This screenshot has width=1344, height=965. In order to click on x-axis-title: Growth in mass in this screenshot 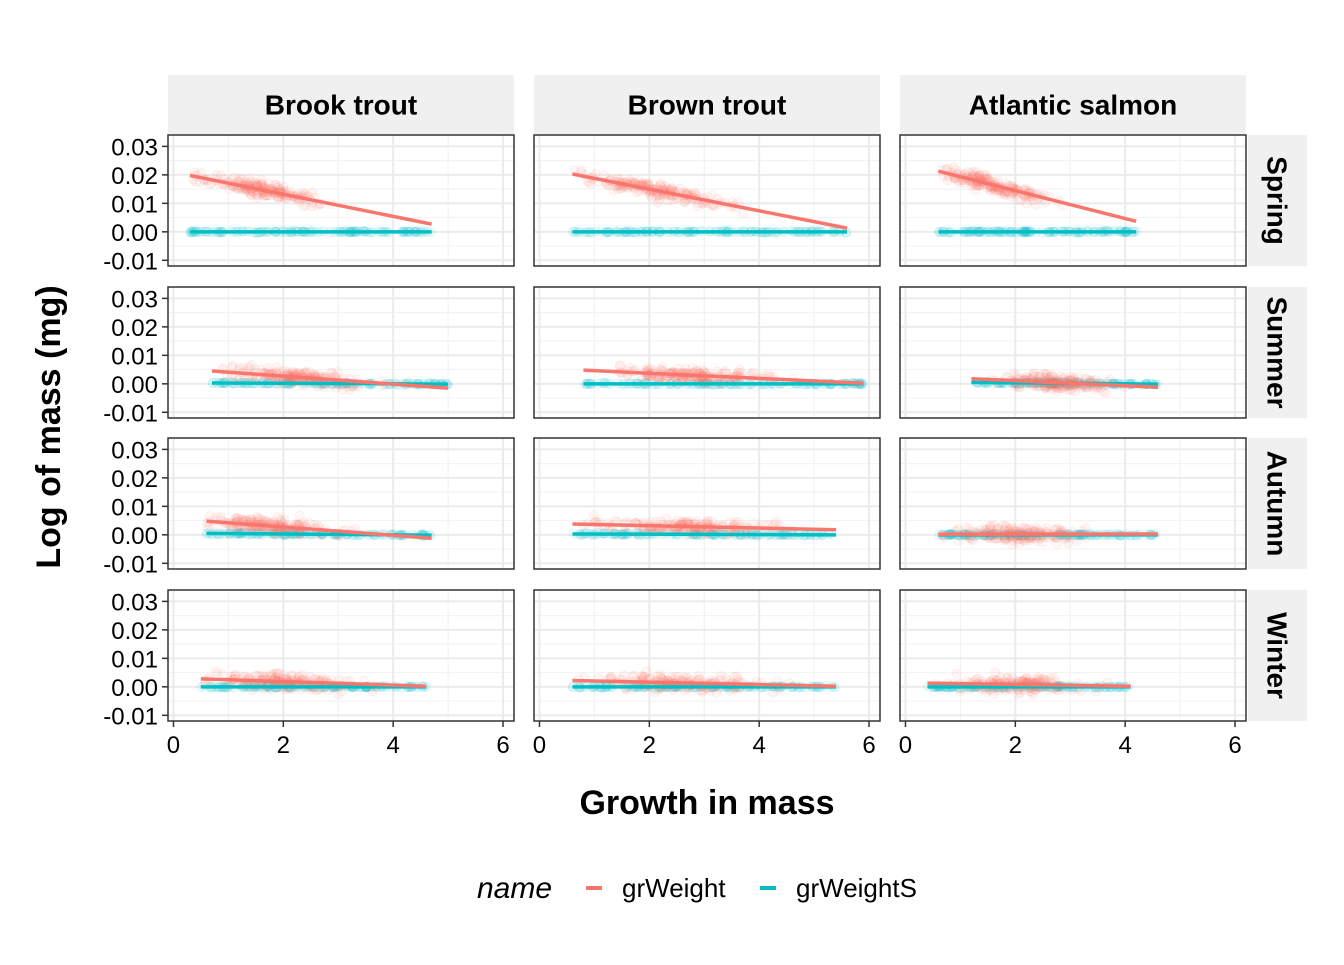, I will do `click(706, 803)`.